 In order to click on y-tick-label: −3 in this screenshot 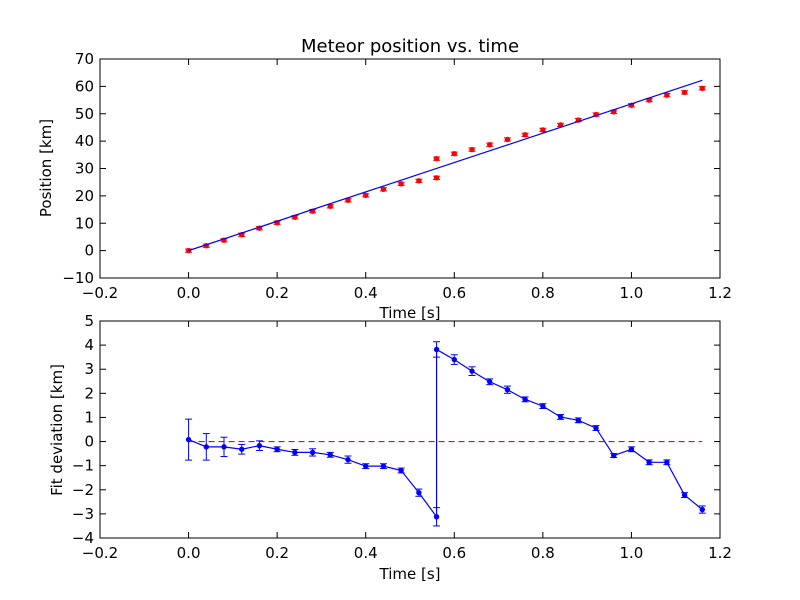, I will do `click(83, 514)`.